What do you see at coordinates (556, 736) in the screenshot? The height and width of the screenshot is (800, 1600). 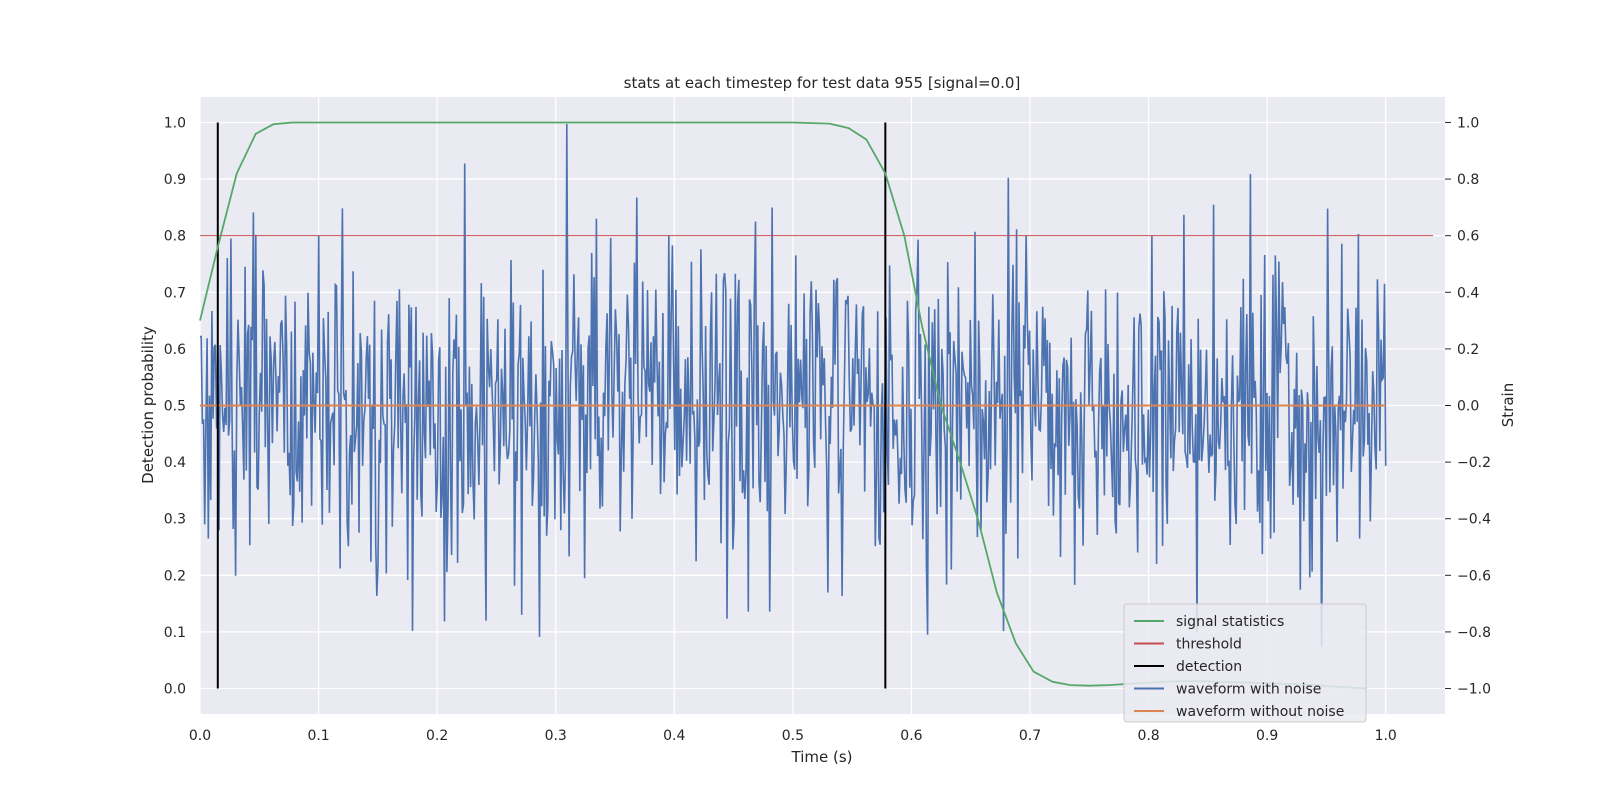 I see `x-tick-label: 0.3` at bounding box center [556, 736].